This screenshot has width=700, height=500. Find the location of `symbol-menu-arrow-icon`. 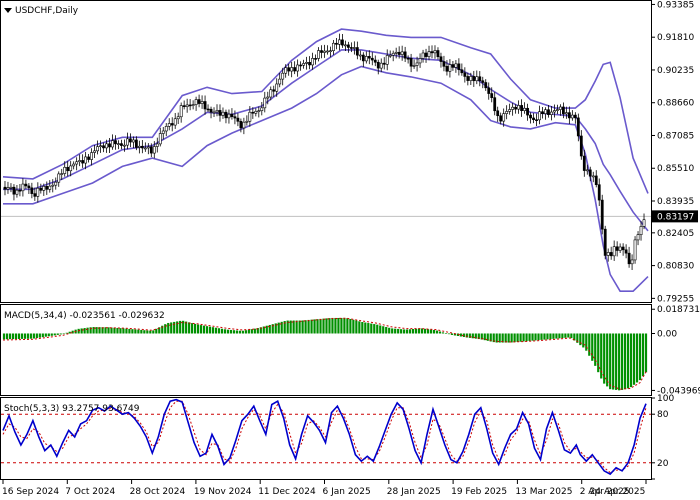

symbol-menu-arrow-icon is located at coordinates (8, 10).